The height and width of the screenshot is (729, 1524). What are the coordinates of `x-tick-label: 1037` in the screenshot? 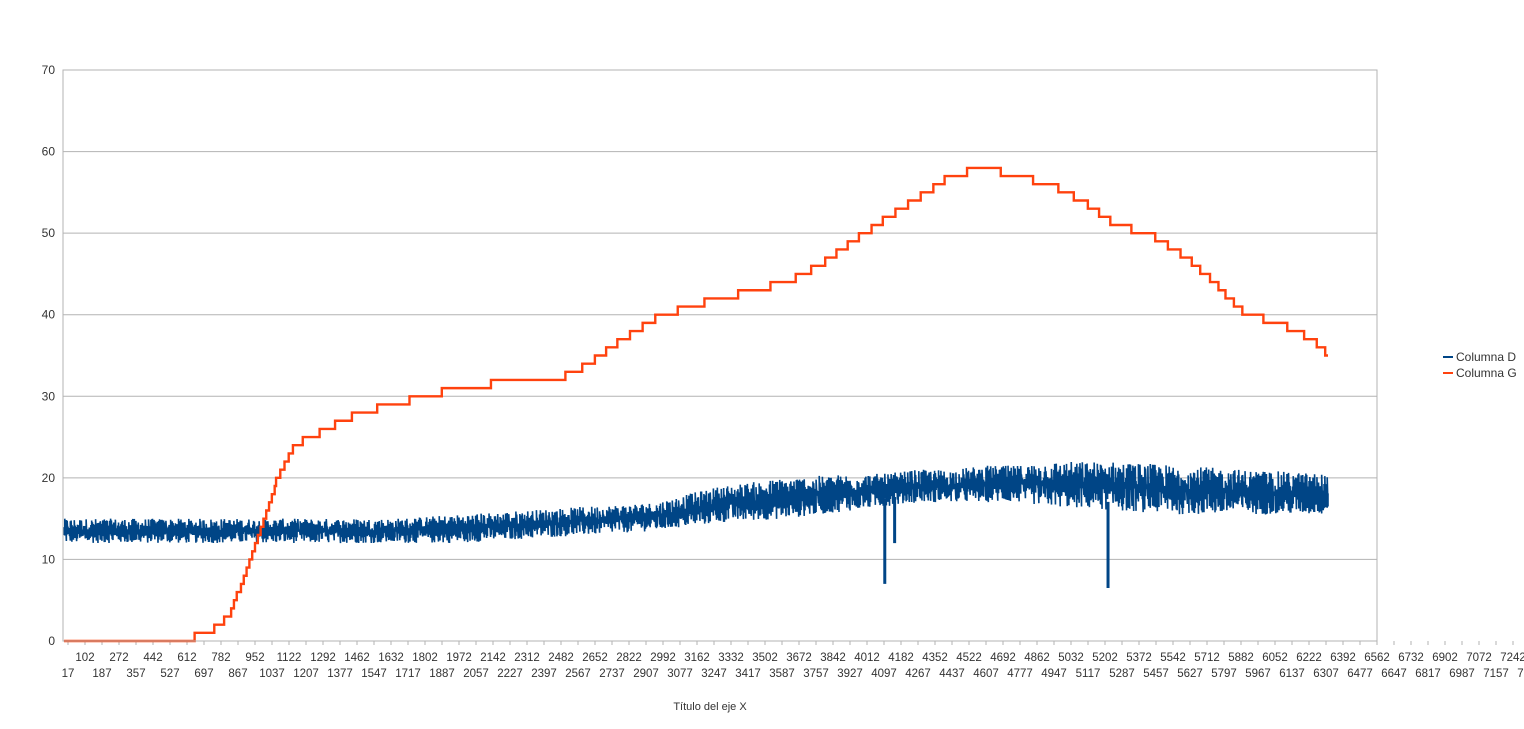 It's located at (272, 674).